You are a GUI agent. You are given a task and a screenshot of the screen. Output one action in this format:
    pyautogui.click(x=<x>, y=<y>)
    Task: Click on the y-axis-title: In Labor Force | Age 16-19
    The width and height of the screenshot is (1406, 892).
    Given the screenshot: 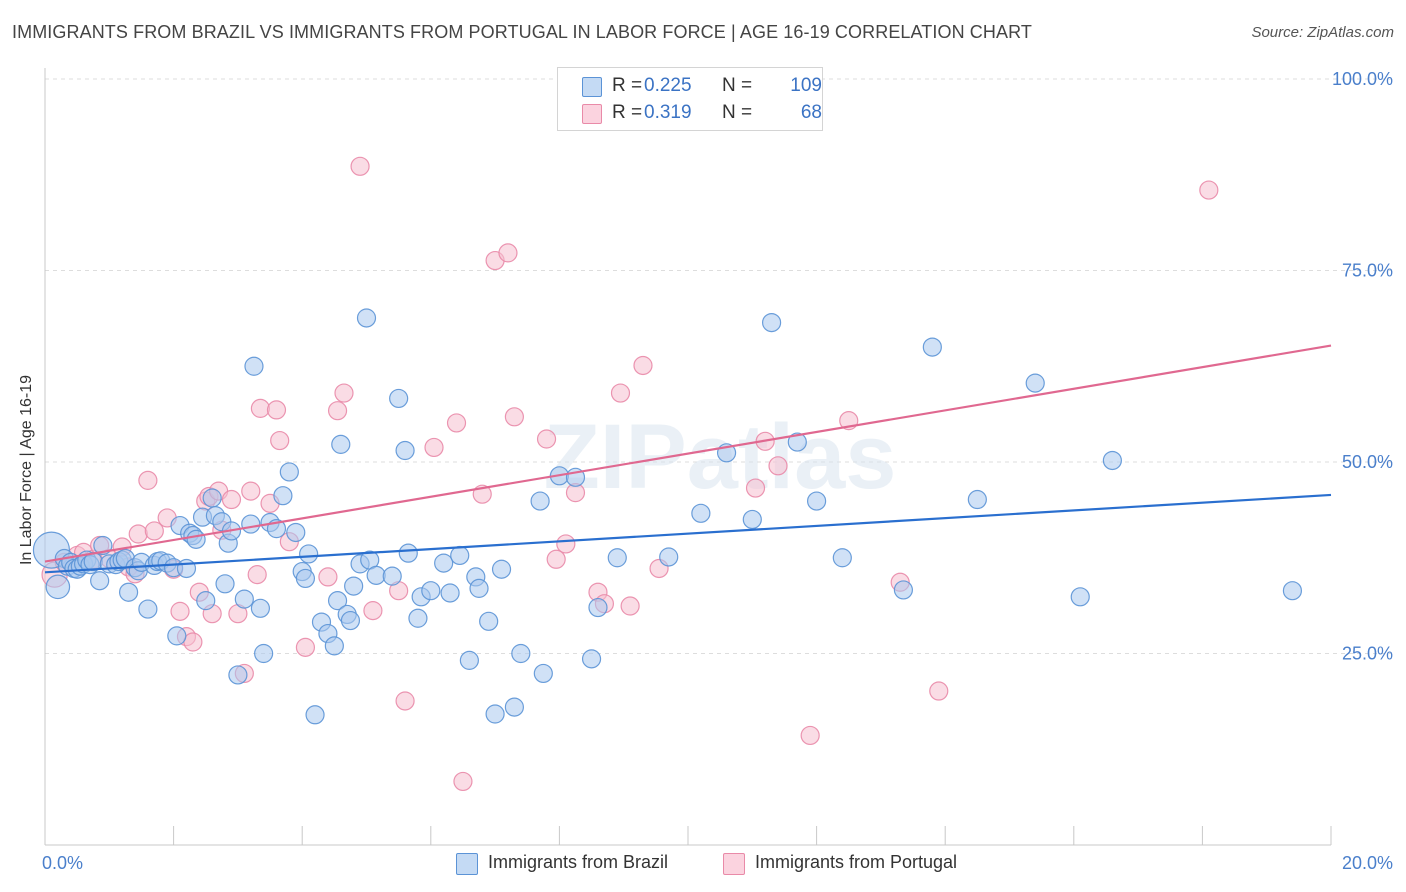 What is the action you would take?
    pyautogui.click(x=26, y=470)
    